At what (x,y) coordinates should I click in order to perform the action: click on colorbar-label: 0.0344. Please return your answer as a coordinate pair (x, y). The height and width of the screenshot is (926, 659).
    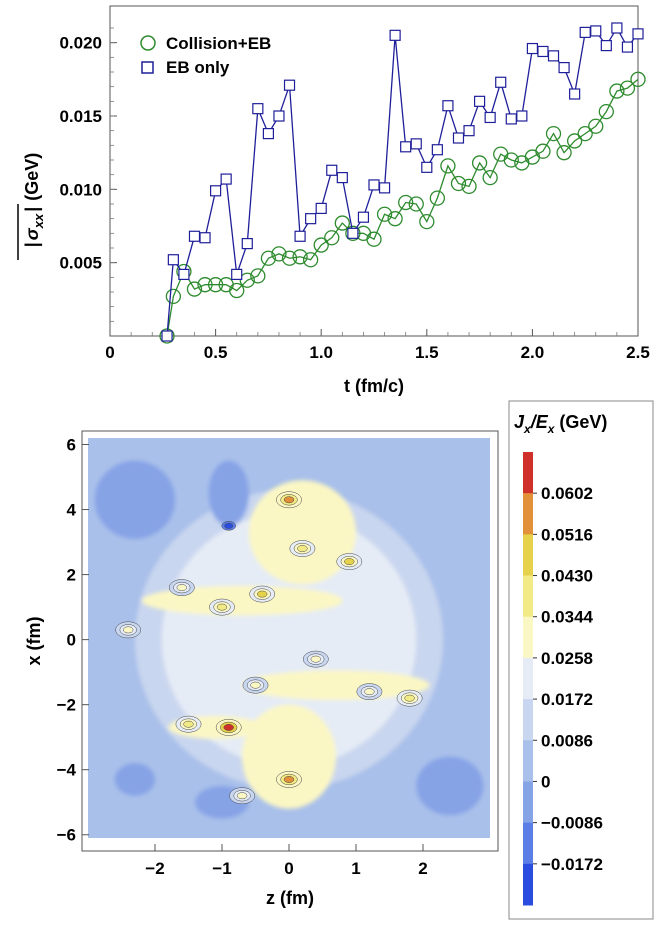
    Looking at the image, I should click on (567, 617).